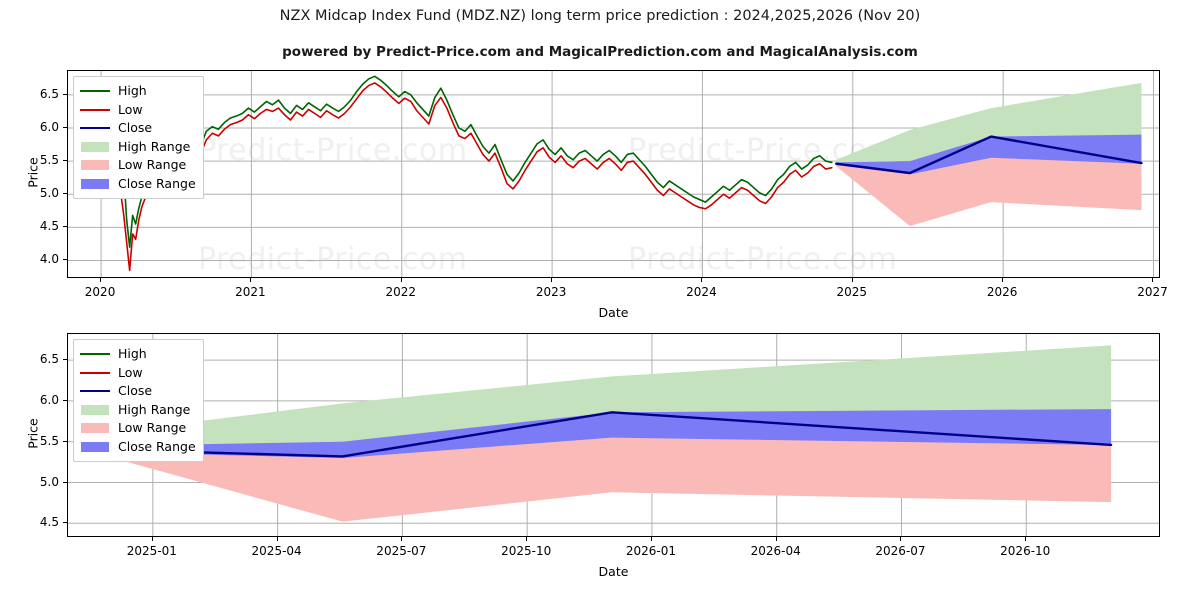 The width and height of the screenshot is (1200, 600). I want to click on x-tick-label: 2025-01, so click(151, 551).